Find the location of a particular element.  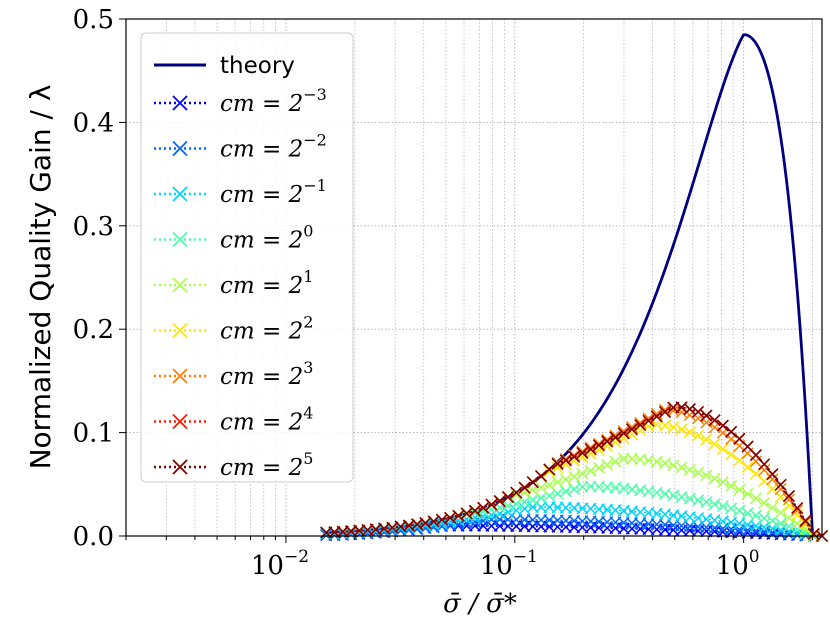

x-tick-label: 10⁰ is located at coordinates (738, 564).